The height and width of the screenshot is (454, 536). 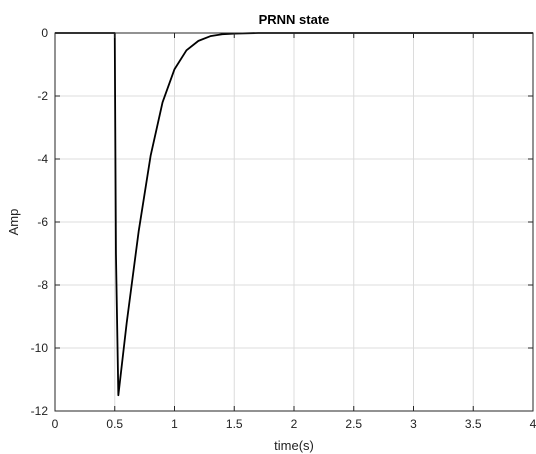 What do you see at coordinates (42, 222) in the screenshot?
I see `y-tick-label: -6` at bounding box center [42, 222].